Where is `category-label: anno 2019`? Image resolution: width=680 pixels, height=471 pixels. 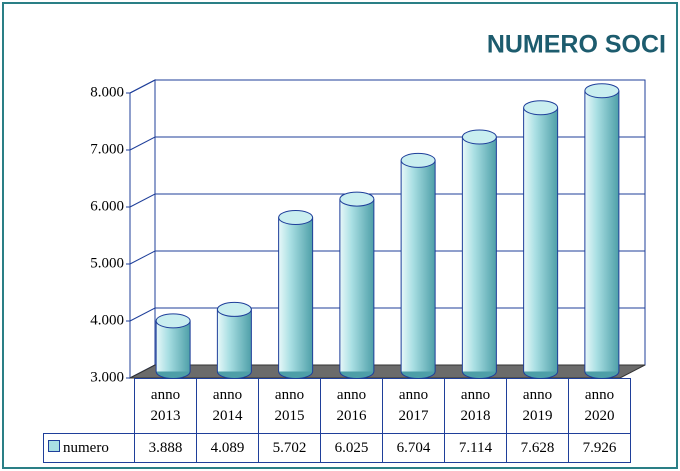 category-label: anno 2019 is located at coordinates (537, 406).